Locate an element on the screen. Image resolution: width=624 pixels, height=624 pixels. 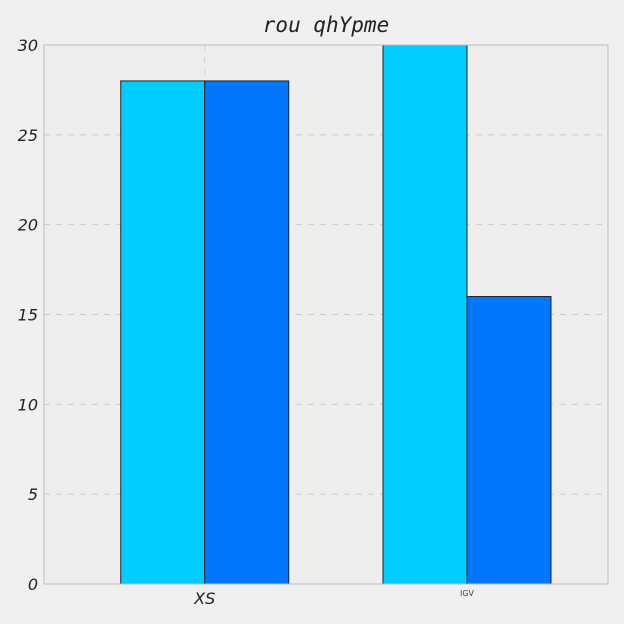
bar-series2-igv is located at coordinates (509, 440).